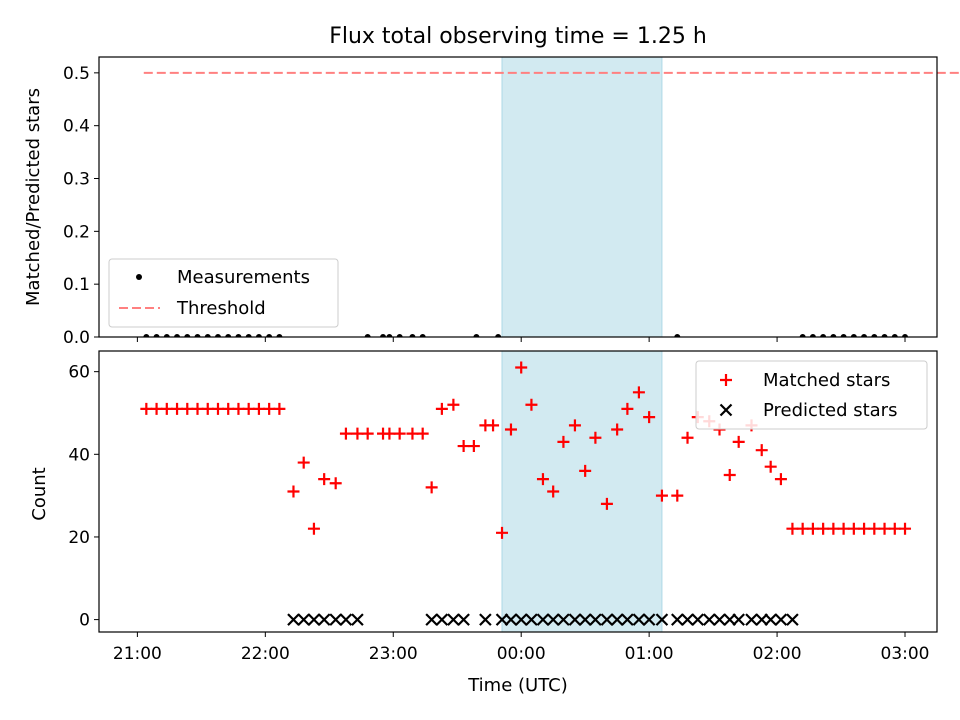 Image resolution: width=960 pixels, height=720 pixels. Describe the element at coordinates (139, 277) in the screenshot. I see `legend-measurements-marker` at that location.